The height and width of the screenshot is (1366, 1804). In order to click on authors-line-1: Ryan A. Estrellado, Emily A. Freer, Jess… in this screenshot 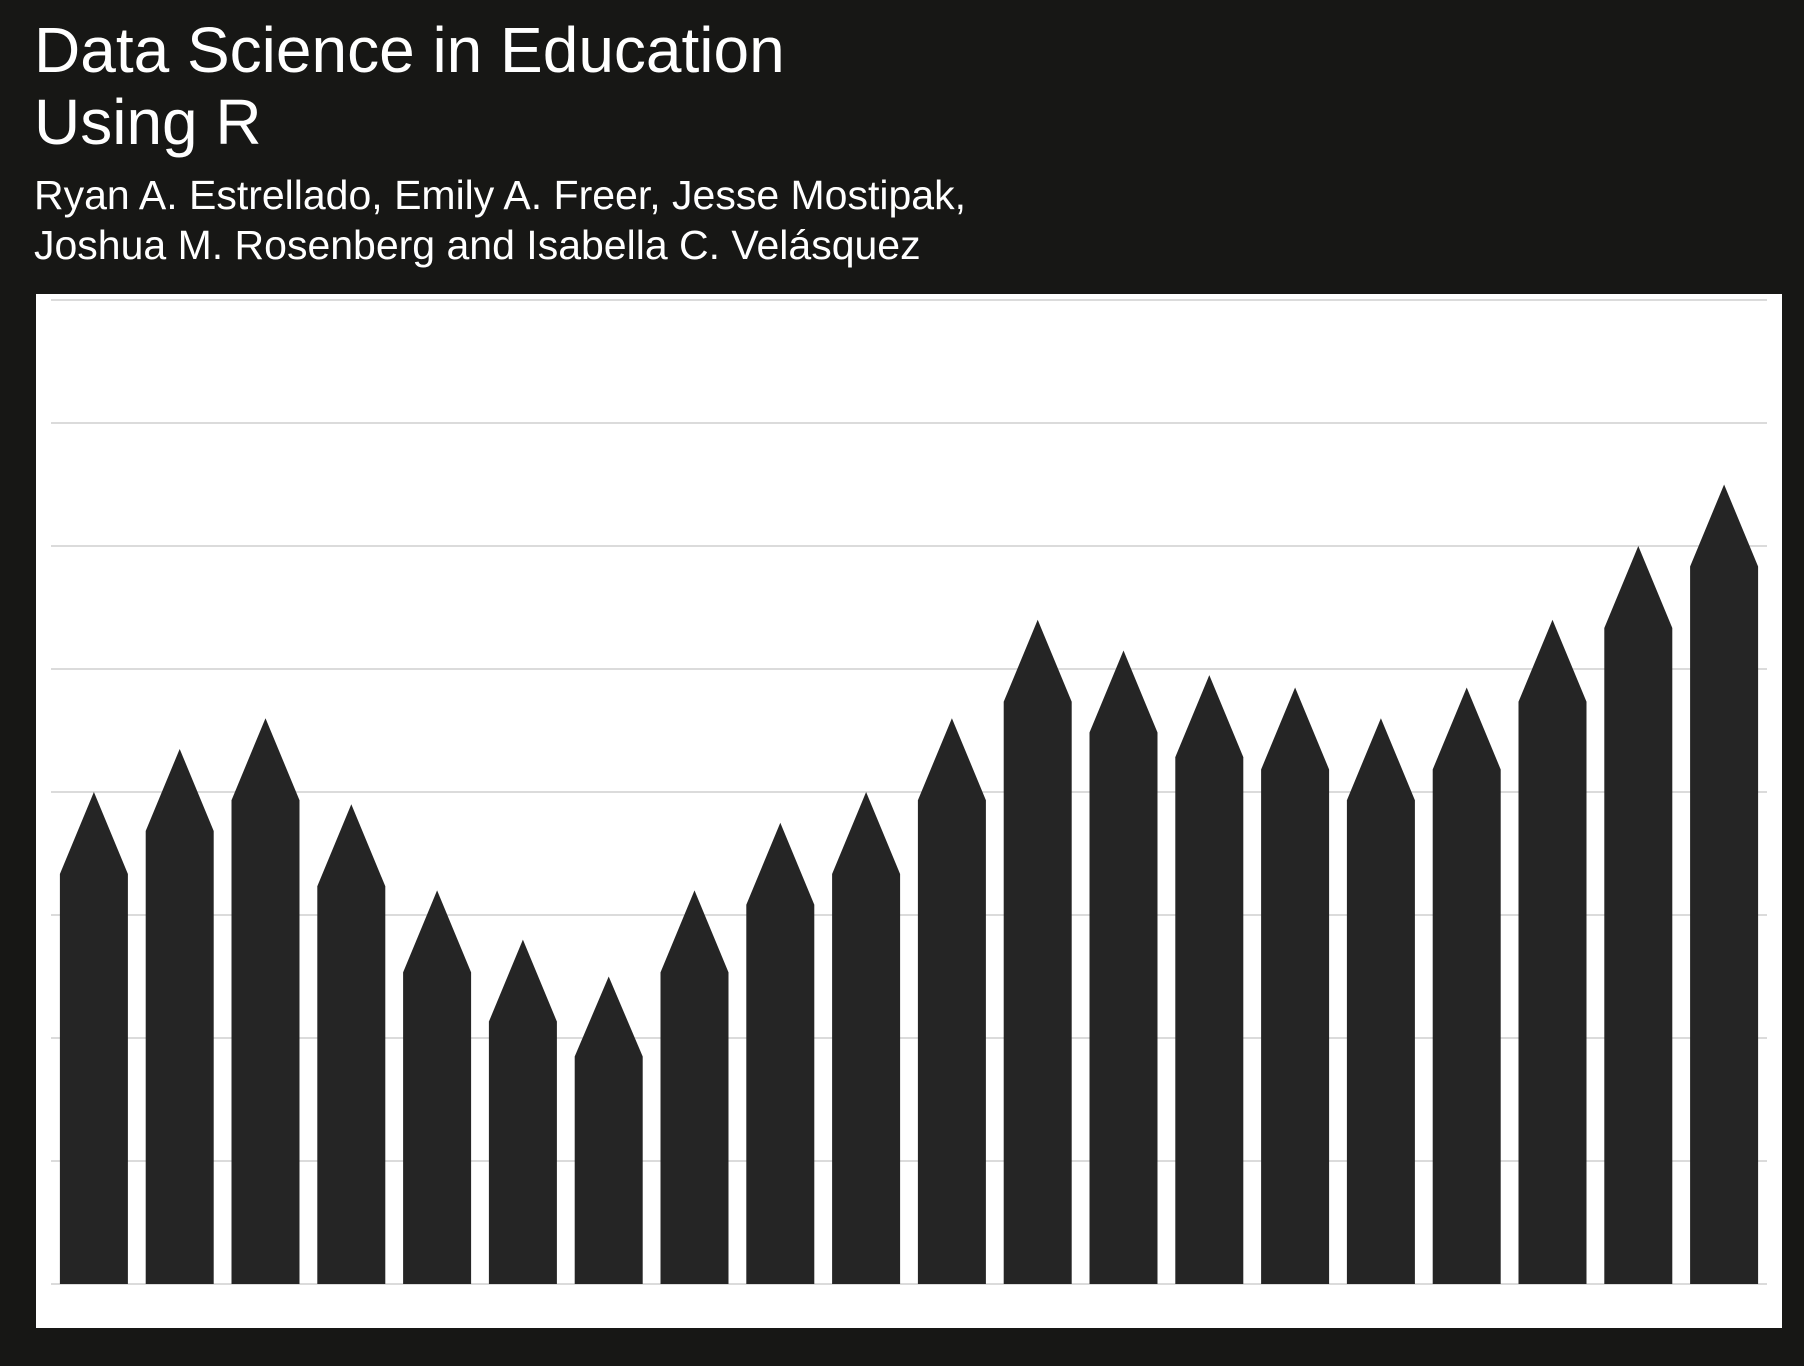, I will do `click(500, 195)`.